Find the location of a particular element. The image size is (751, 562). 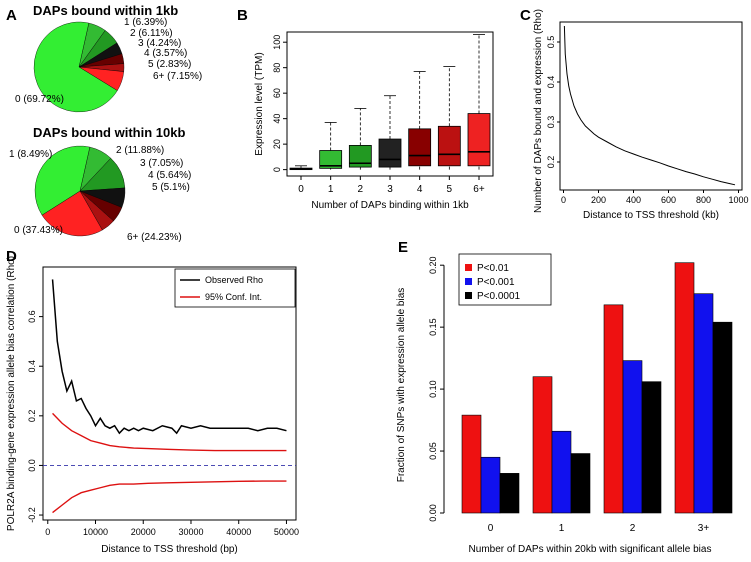

polr2a-ytick-label: 0.2 is located at coordinates (32, 416).